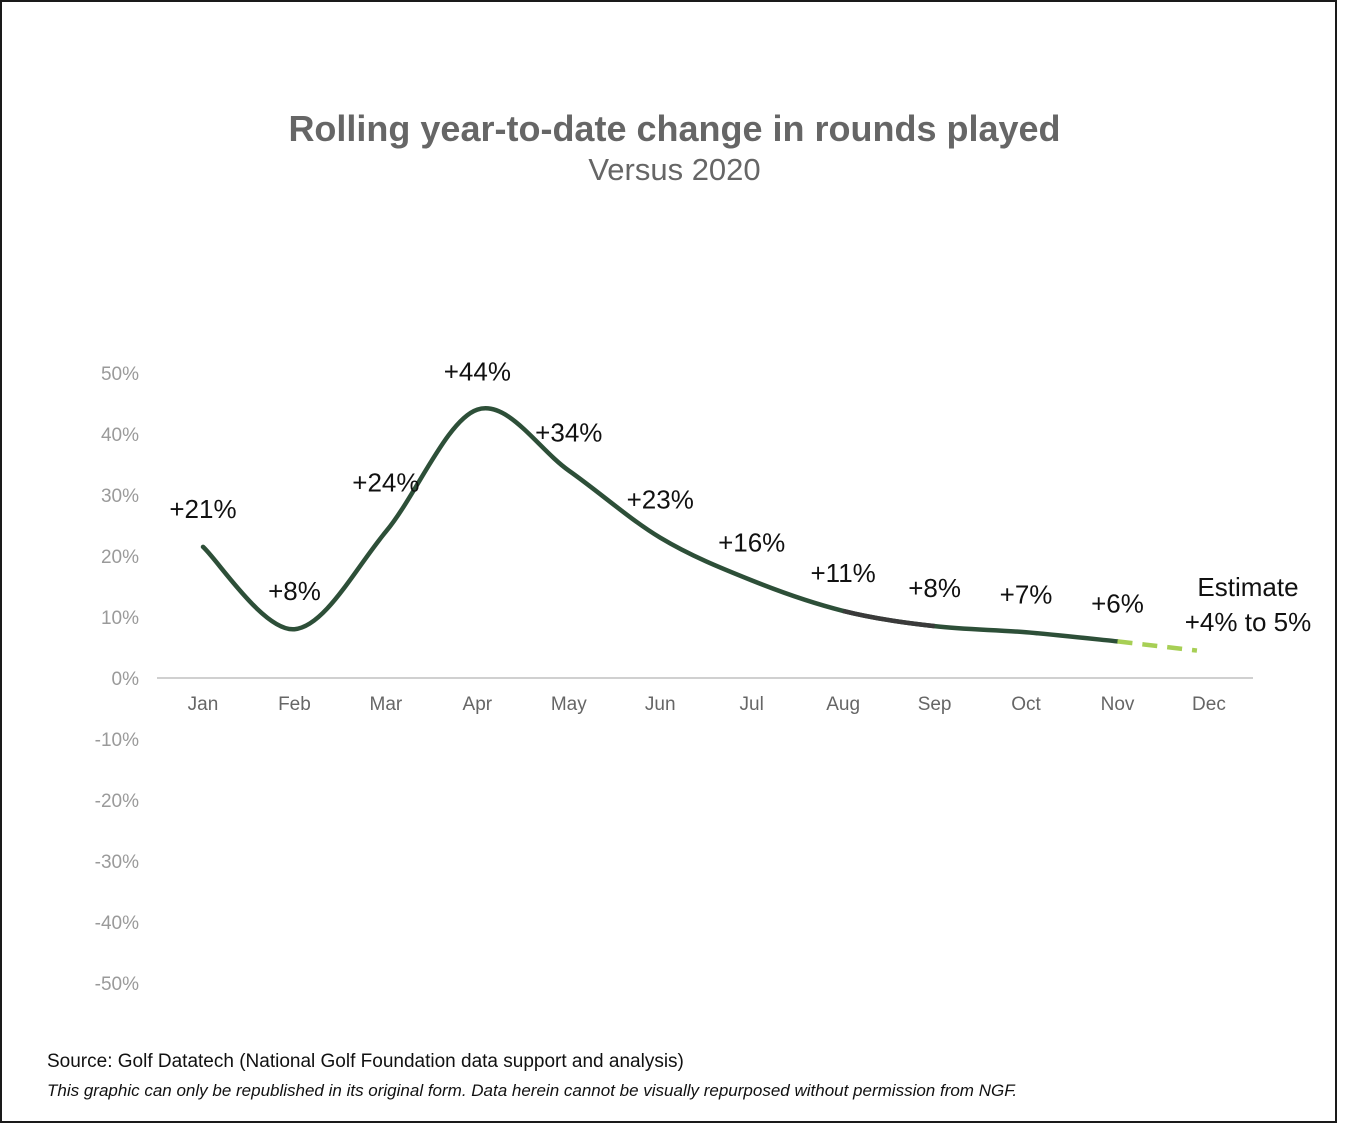 This screenshot has height=1123, width=1349. Describe the element at coordinates (568, 433) in the screenshot. I see `data-label: +34%` at that location.